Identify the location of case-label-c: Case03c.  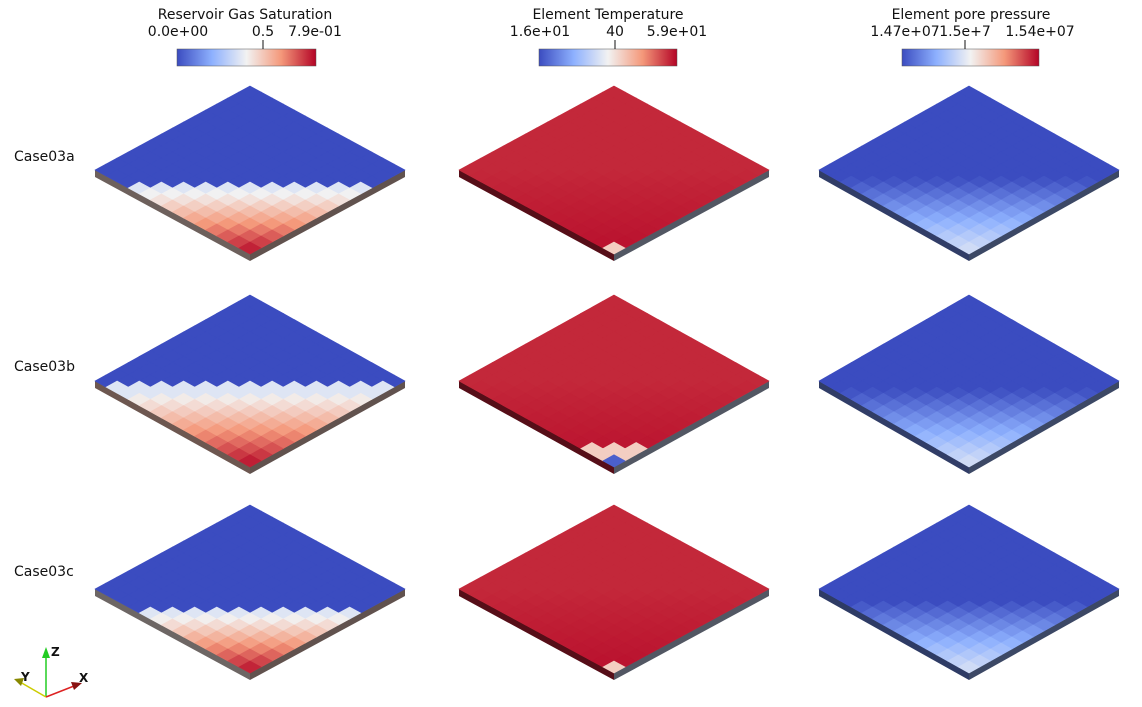
(44, 572).